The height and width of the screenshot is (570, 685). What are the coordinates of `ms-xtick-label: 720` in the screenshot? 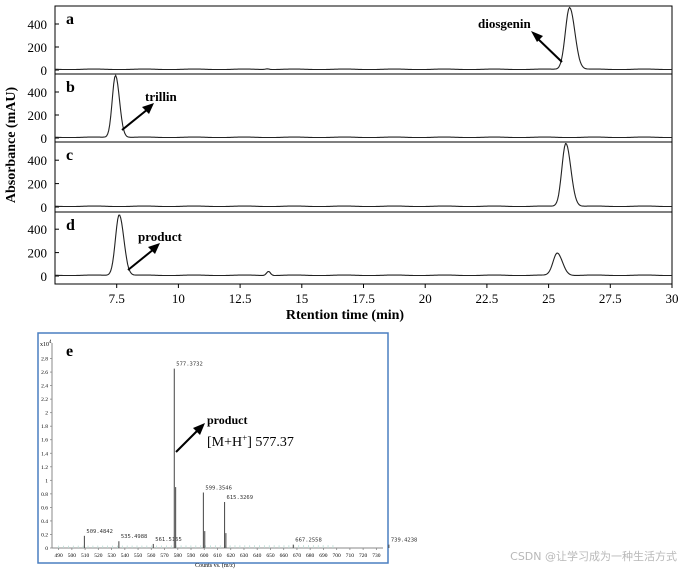 It's located at (363, 556).